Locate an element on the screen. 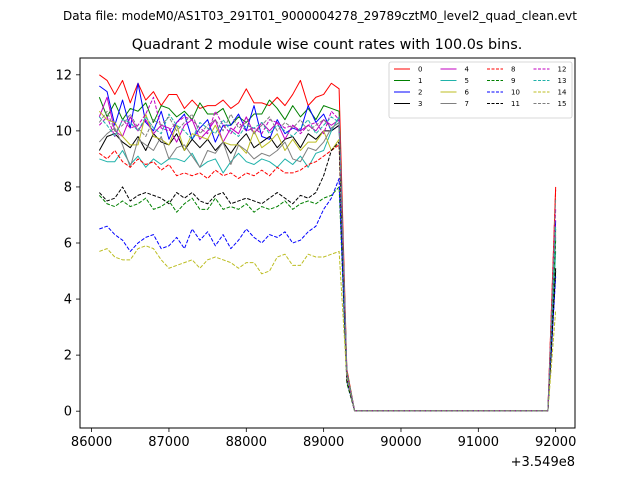 This screenshot has height=484, width=640. y-tick-label: 6 is located at coordinates (68, 244).